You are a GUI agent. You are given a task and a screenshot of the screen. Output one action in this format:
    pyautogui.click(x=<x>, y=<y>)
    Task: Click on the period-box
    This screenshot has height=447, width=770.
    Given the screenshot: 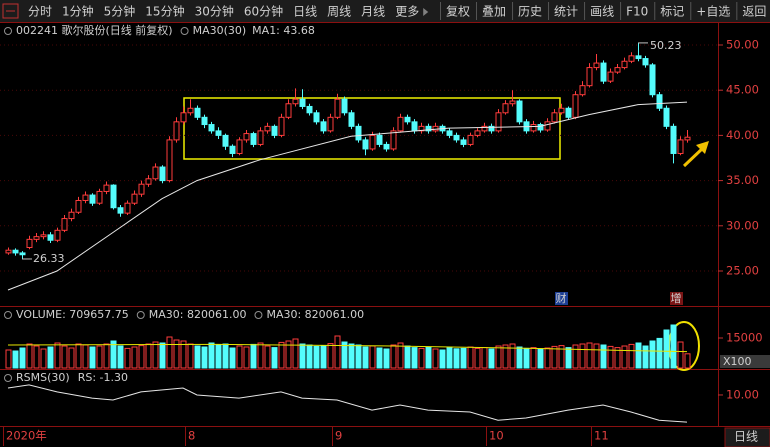 What is the action you would take?
    pyautogui.click(x=747, y=437)
    